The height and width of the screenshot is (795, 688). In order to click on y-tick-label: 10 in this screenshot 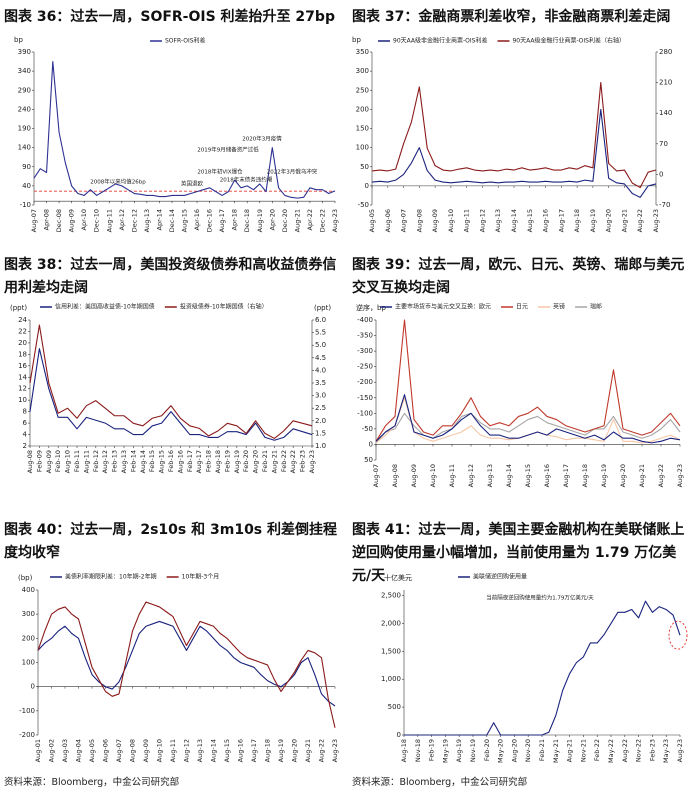, I will do `click(22, 400)`.